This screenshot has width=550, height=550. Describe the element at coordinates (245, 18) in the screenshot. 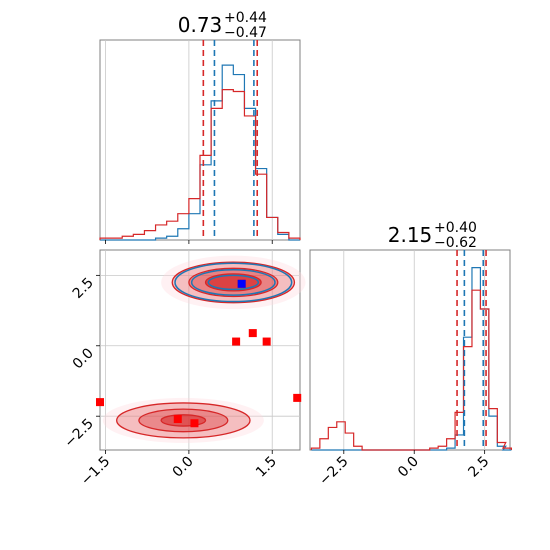

I see `title-param1-plus: +0.44` at that location.